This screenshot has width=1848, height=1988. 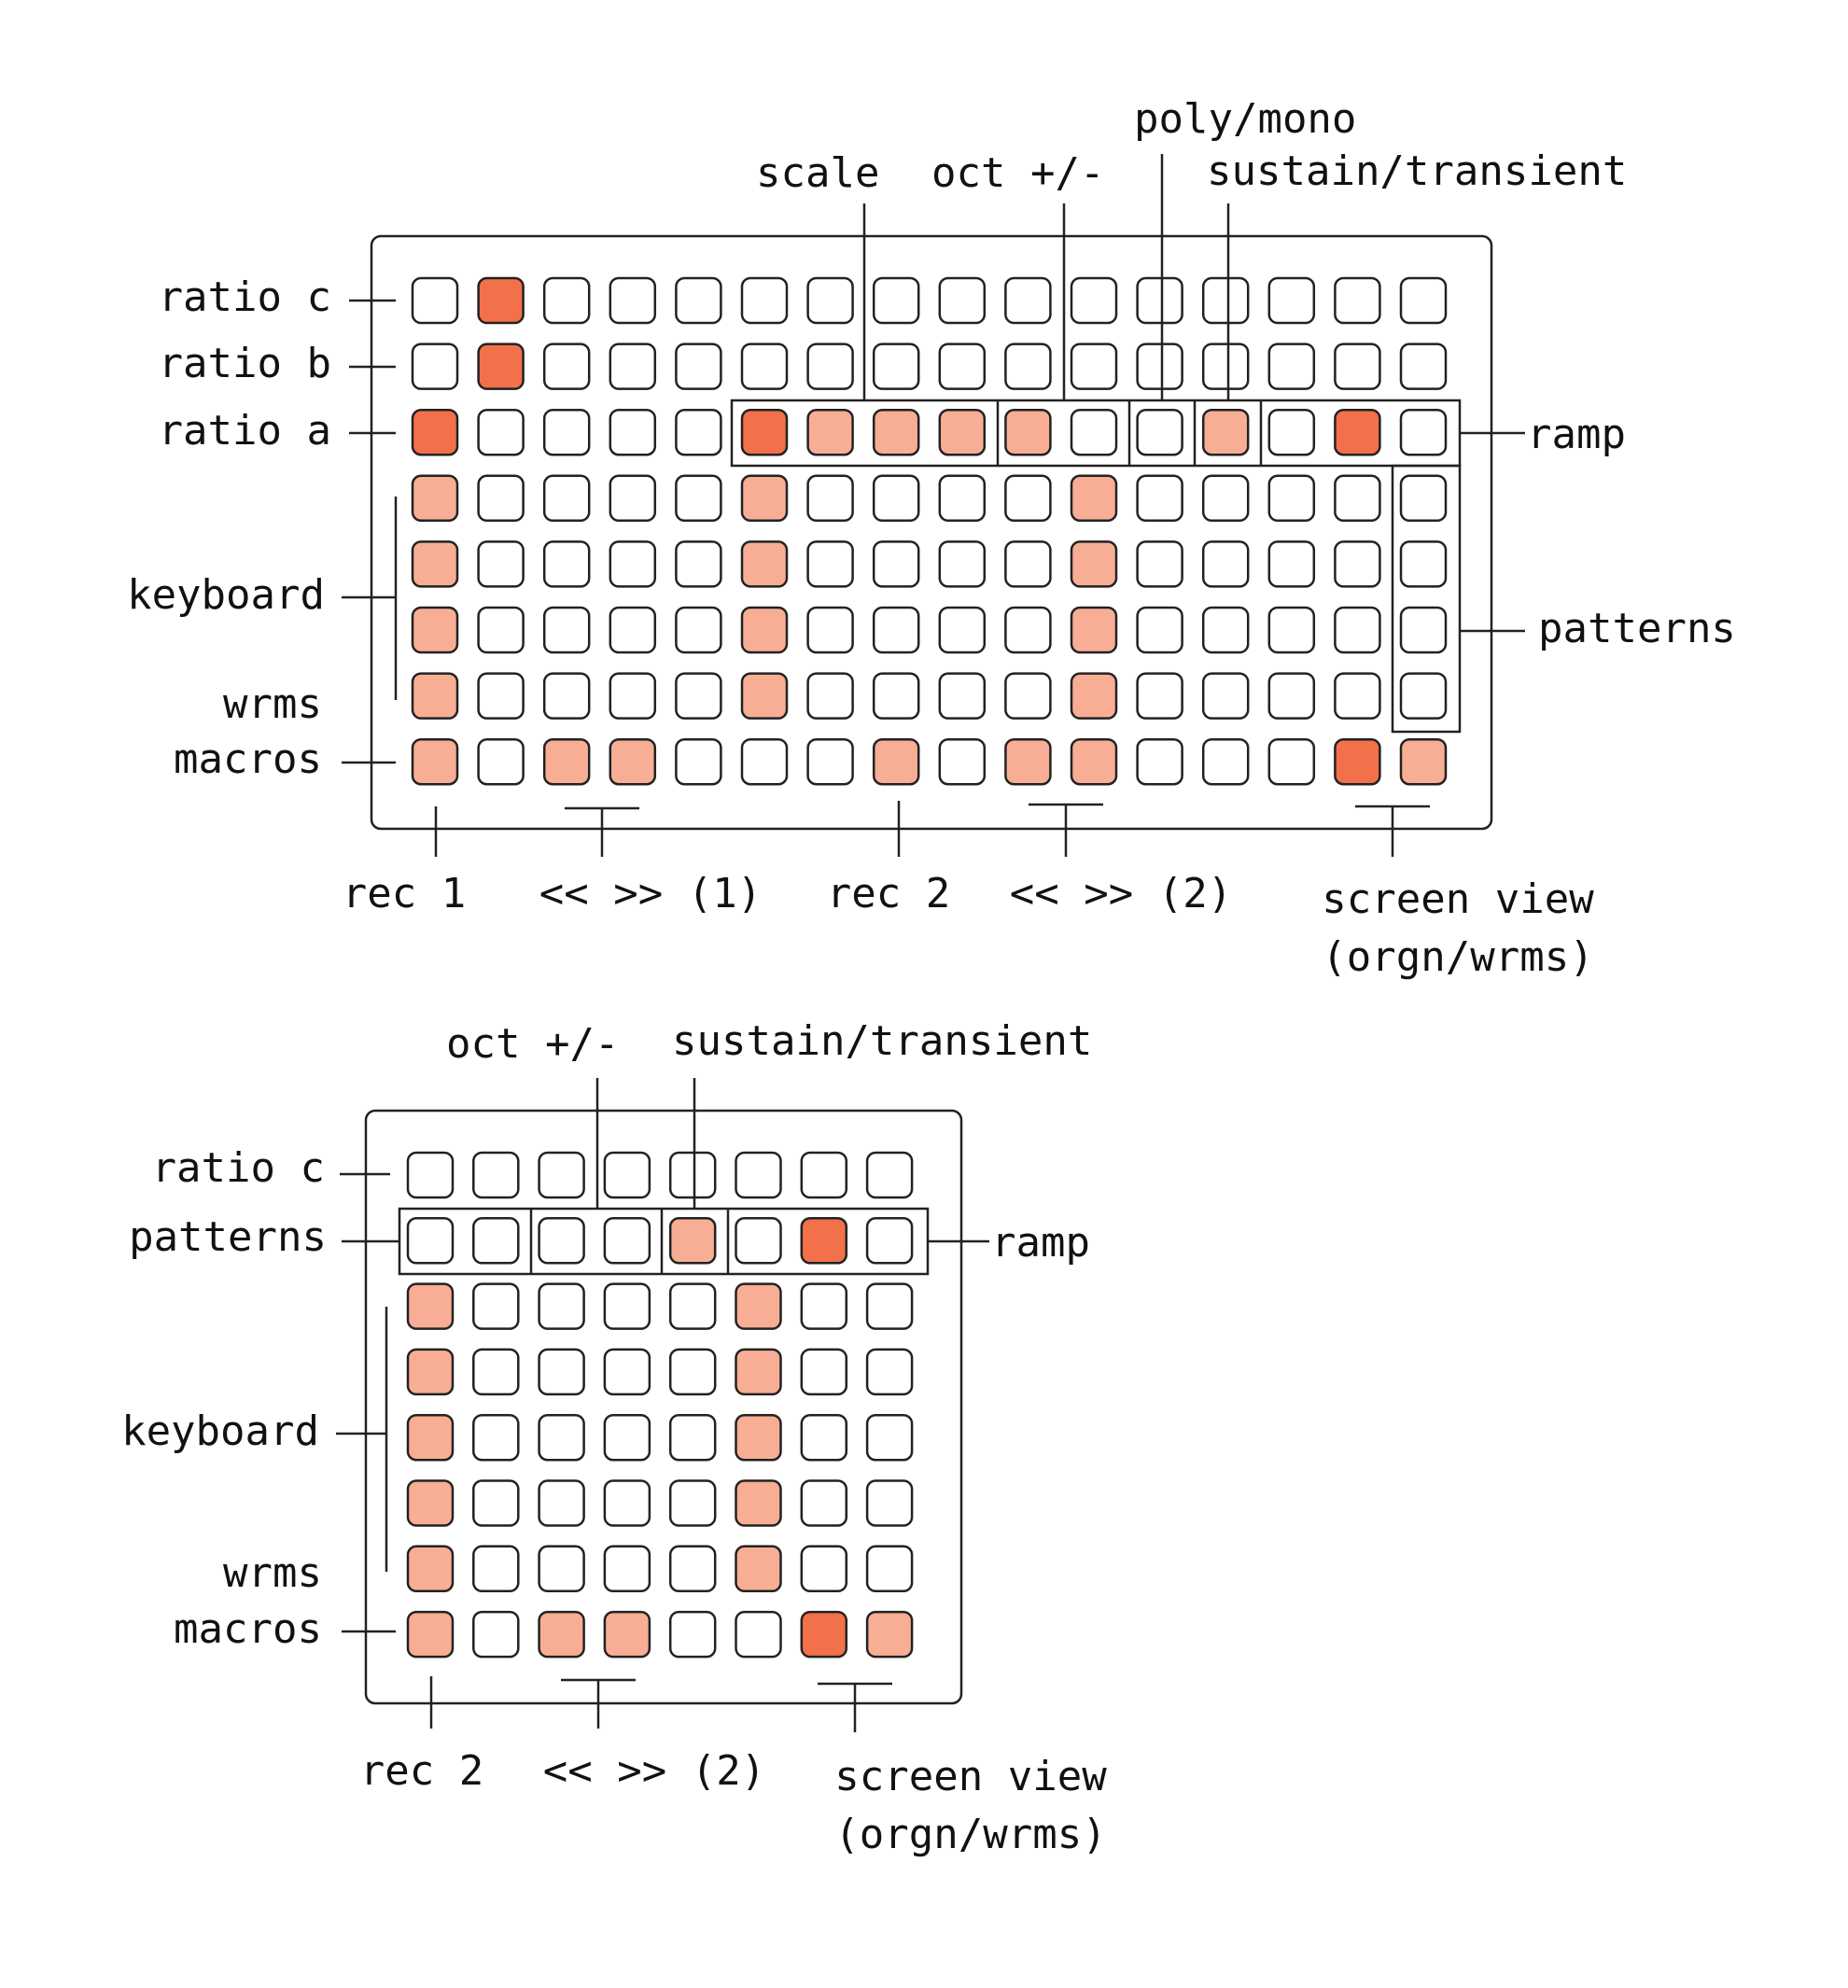 What do you see at coordinates (824, 1175) in the screenshot?
I see `bottom-key-r1-c7` at bounding box center [824, 1175].